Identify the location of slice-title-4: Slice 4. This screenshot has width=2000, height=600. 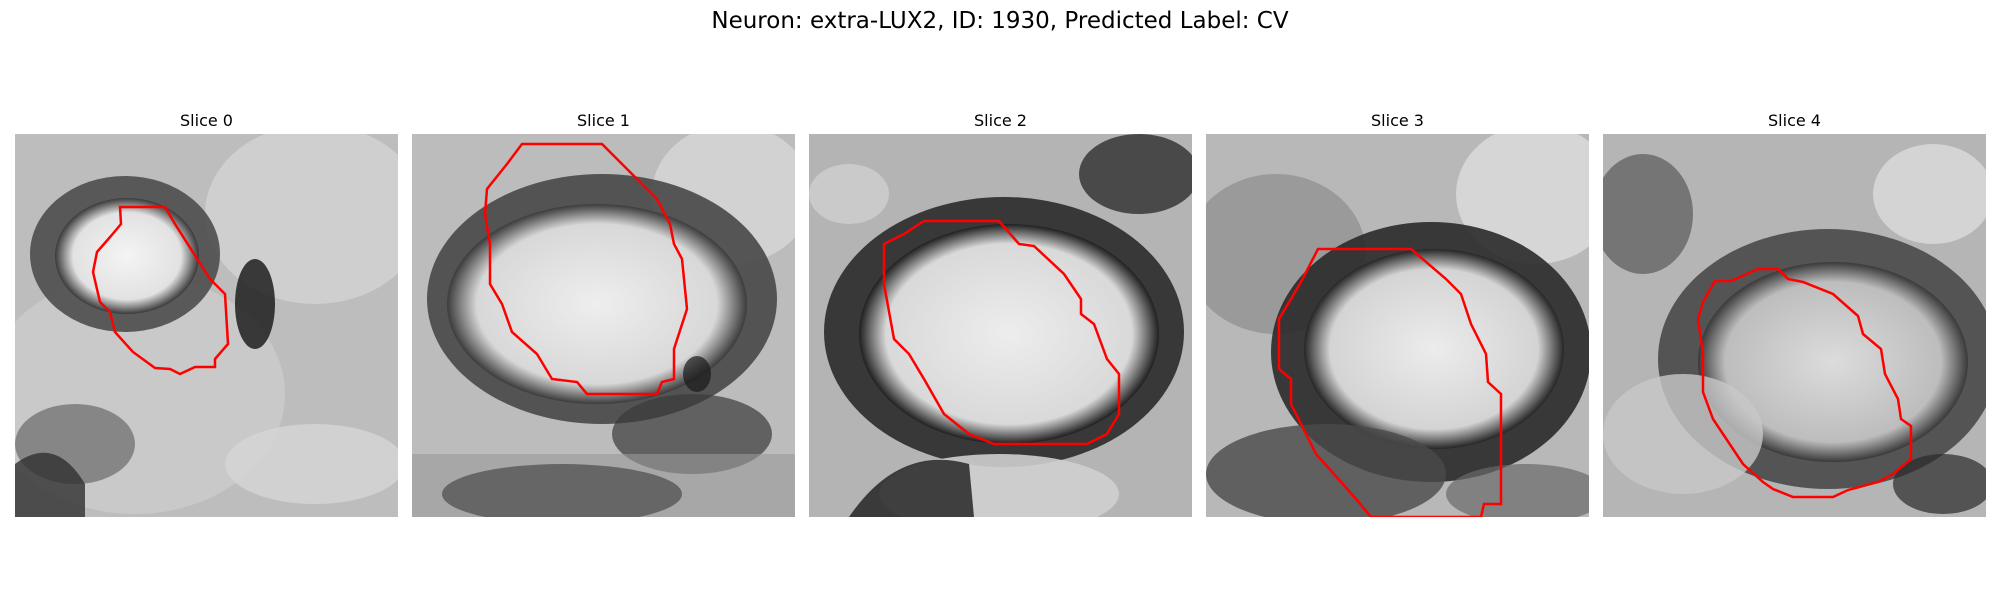
(1794, 120).